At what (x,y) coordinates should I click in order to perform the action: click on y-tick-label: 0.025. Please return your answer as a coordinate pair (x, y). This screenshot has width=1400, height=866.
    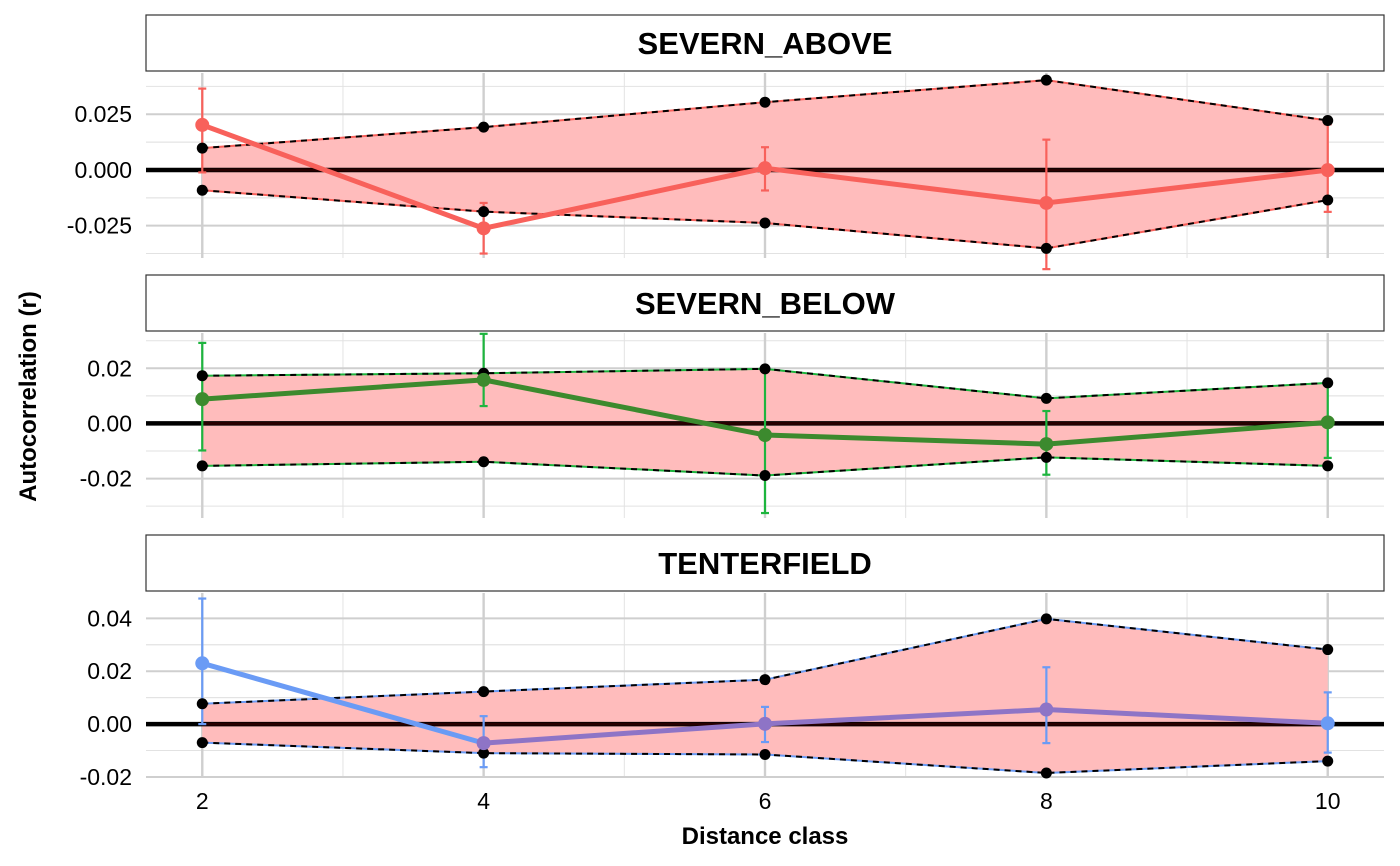
    Looking at the image, I should click on (103, 114).